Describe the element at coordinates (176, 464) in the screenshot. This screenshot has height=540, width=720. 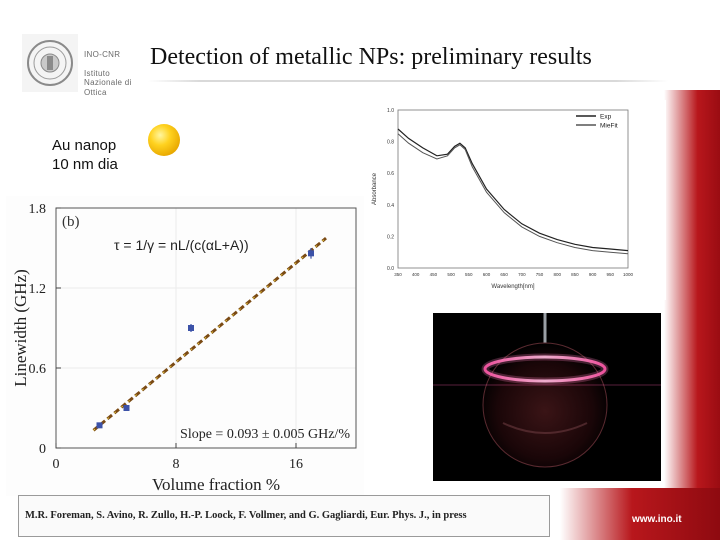
I see `x-tick-label-1: 8` at that location.